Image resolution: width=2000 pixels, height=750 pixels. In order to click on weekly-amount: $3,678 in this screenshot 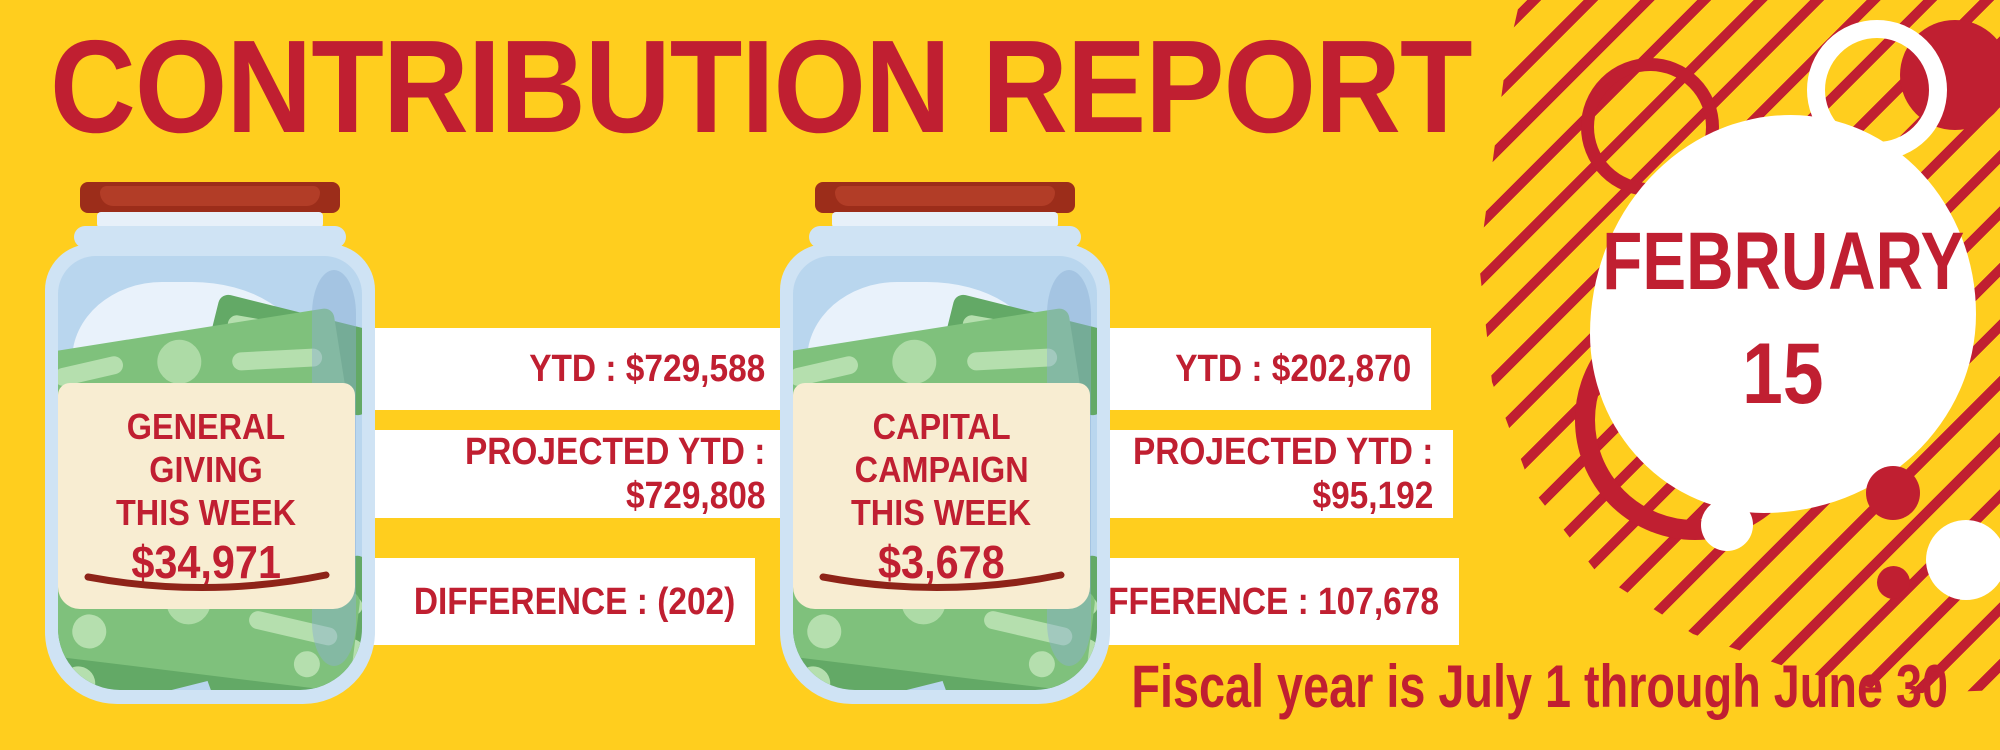, I will do `click(941, 562)`.